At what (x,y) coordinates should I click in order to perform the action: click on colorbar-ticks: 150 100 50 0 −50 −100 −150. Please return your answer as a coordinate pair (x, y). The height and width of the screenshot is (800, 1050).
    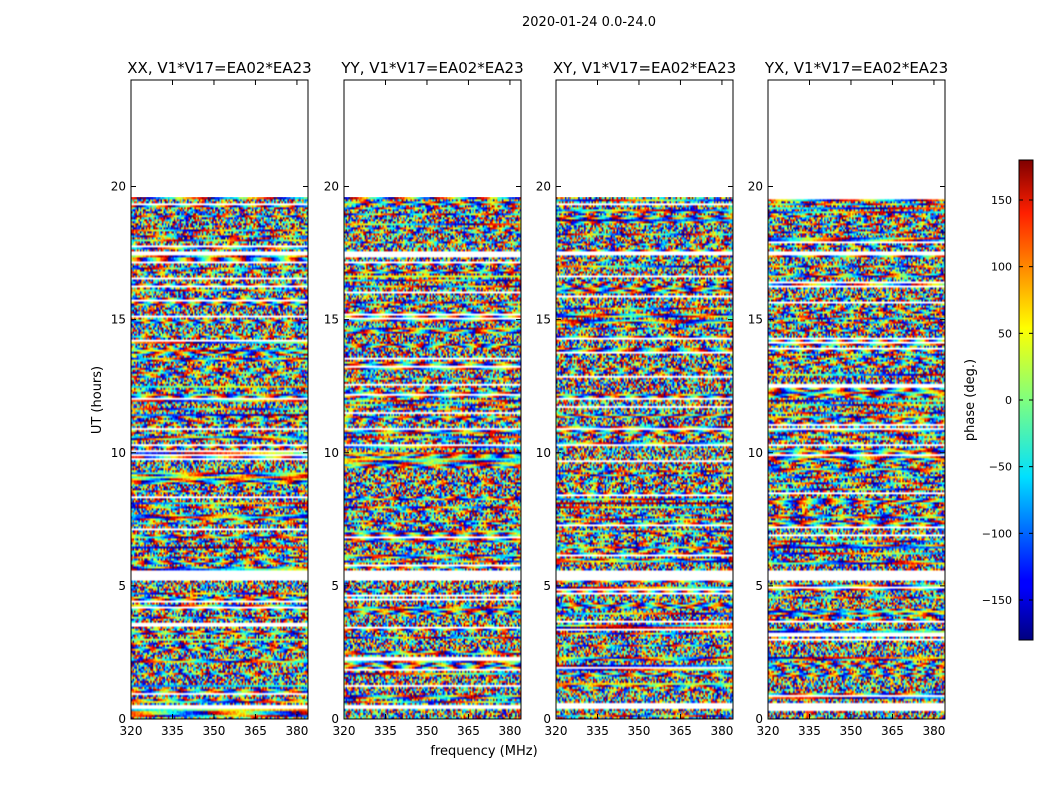
    Looking at the image, I should click on (1007, 400).